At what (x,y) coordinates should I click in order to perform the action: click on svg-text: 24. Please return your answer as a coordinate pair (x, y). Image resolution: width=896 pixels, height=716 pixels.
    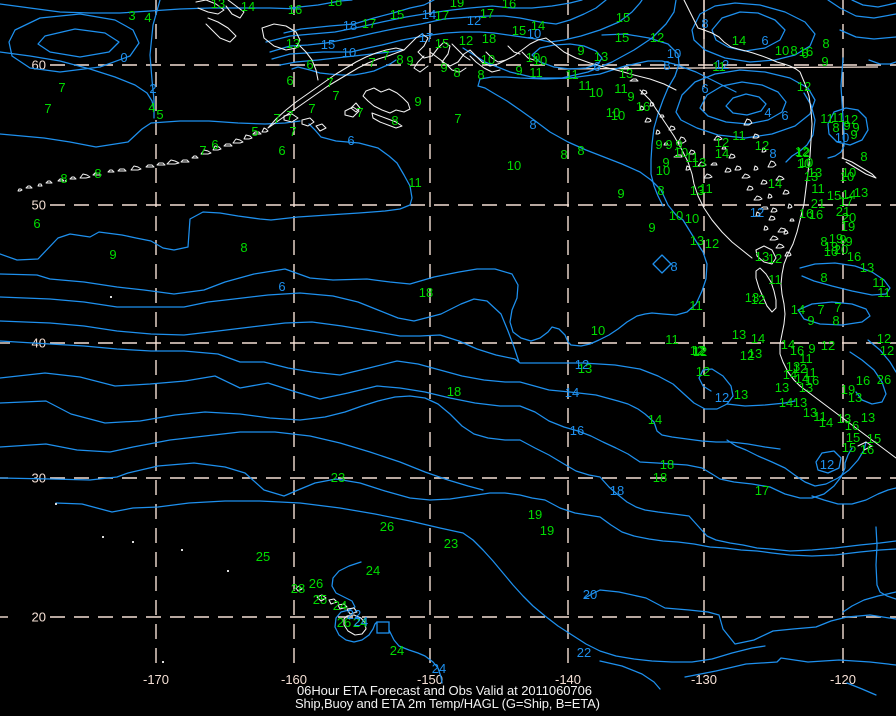
    Looking at the image, I should click on (373, 570).